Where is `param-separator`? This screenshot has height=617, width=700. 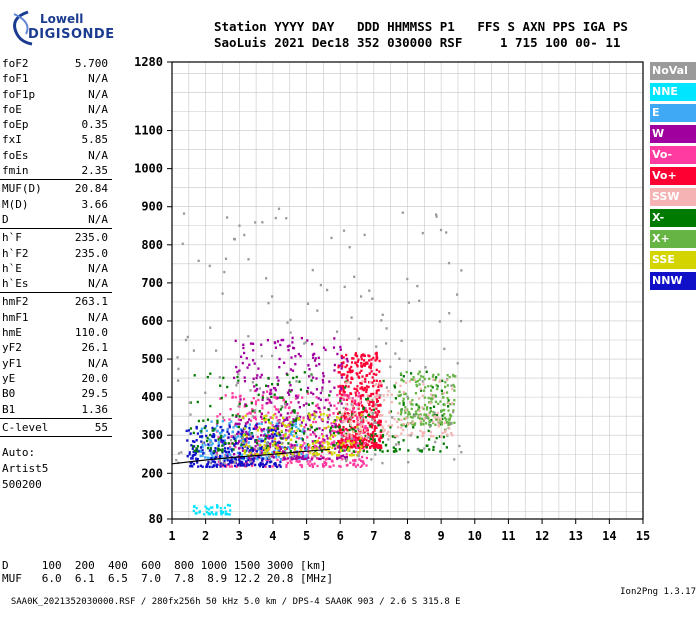 param-separator is located at coordinates (56, 437).